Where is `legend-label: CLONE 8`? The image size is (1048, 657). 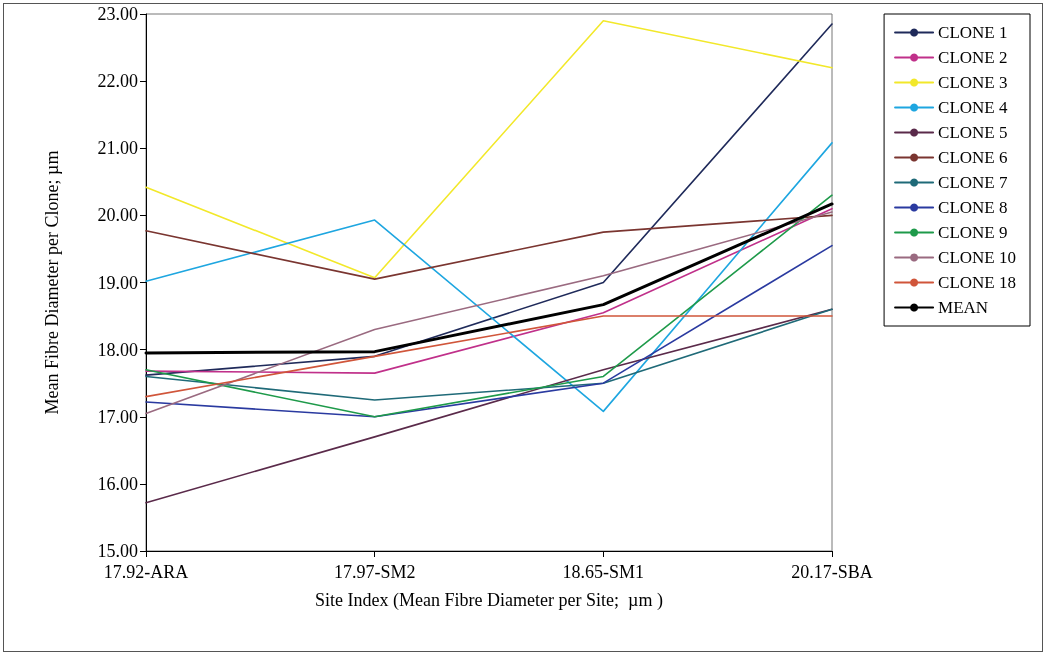 legend-label: CLONE 8 is located at coordinates (973, 207).